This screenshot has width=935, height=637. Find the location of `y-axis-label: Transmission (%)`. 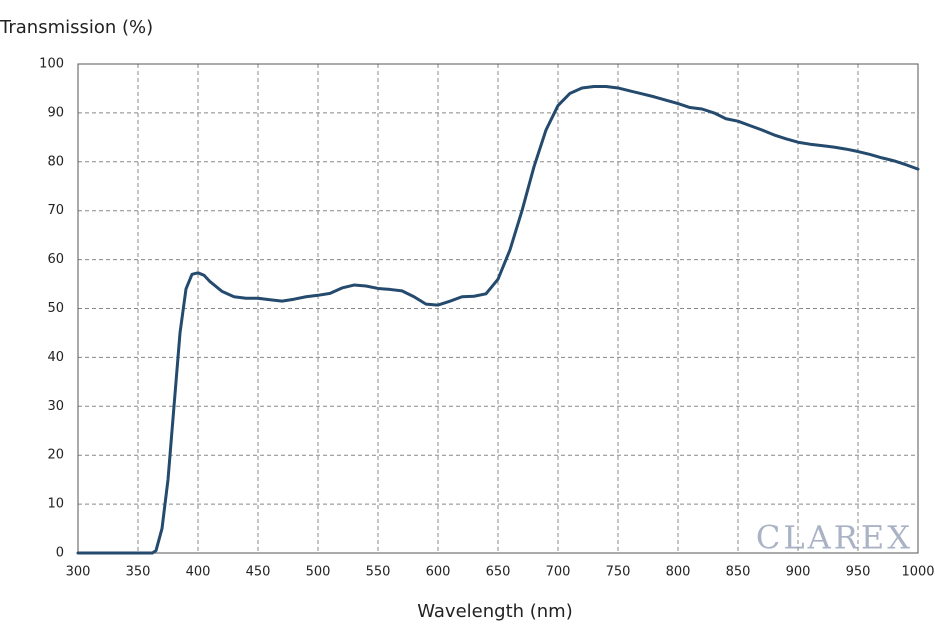

y-axis-label: Transmission (%) is located at coordinates (76, 27).